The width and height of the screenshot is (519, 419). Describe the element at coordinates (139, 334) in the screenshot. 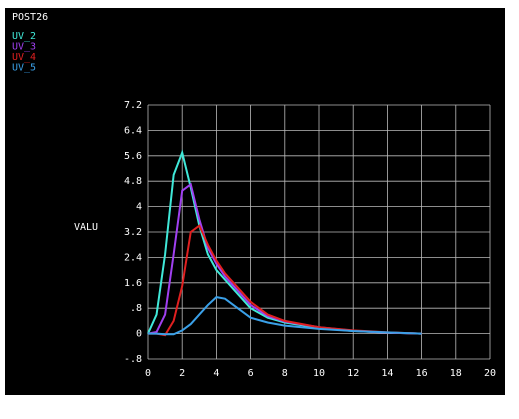

I see `y-tick-label: 0` at that location.